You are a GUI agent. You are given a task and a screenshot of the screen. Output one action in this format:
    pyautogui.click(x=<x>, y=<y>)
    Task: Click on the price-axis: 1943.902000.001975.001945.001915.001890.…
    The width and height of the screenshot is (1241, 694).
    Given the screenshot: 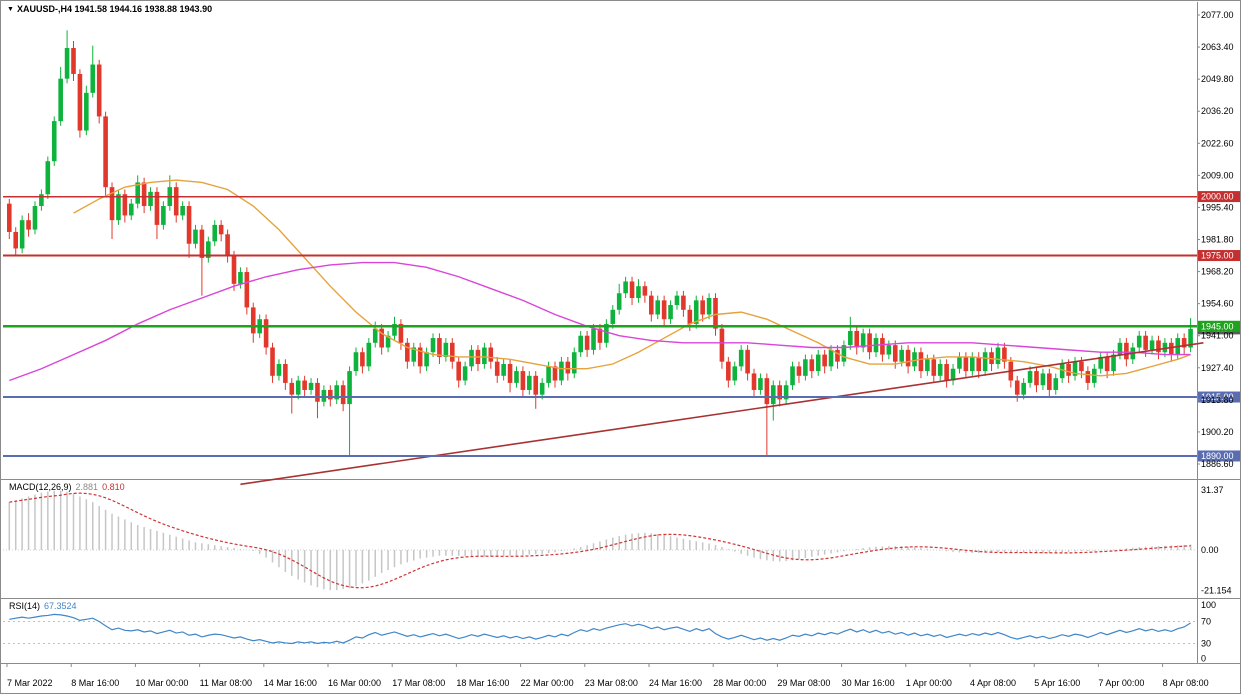 What is the action you would take?
    pyautogui.click(x=1219, y=239)
    